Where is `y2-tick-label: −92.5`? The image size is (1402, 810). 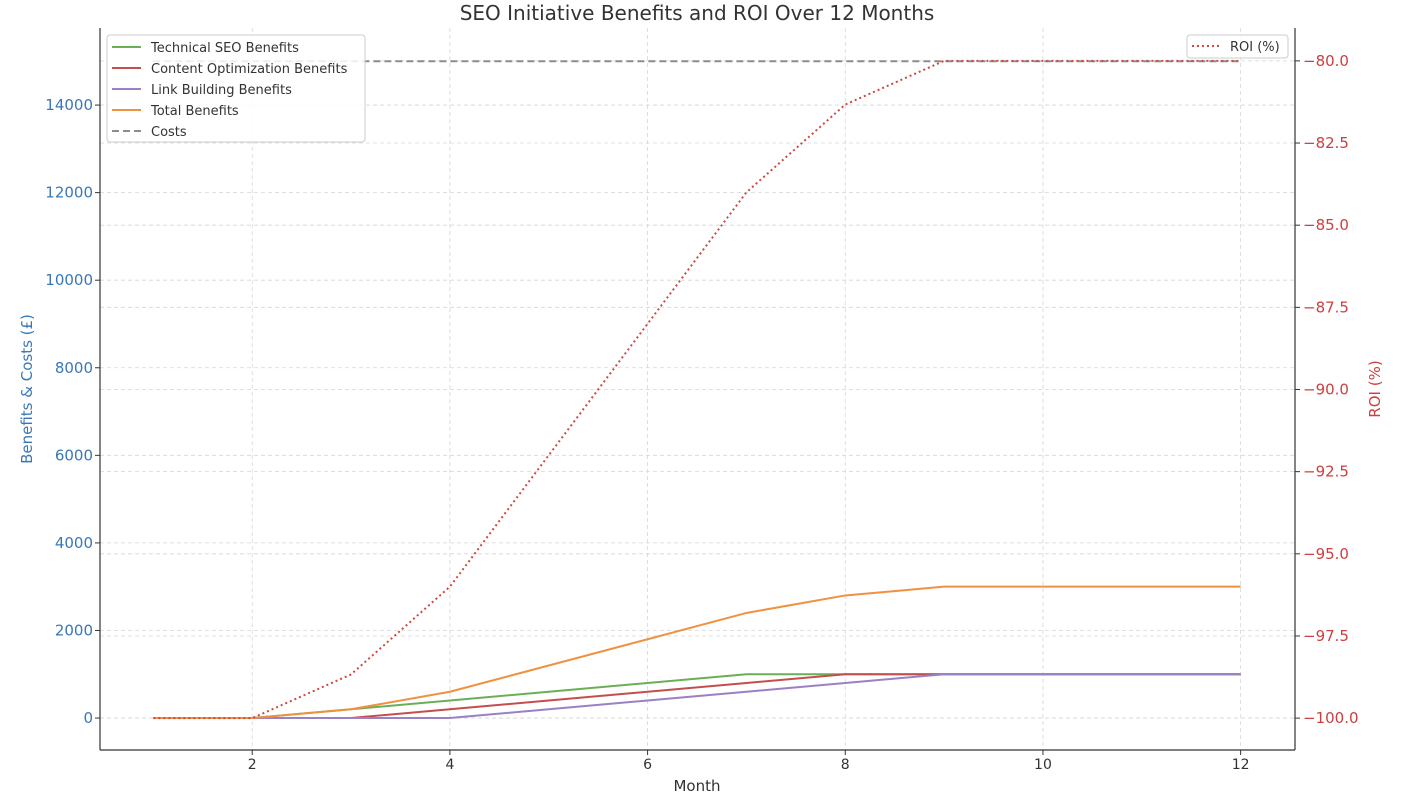
y2-tick-label: −92.5 is located at coordinates (1326, 472).